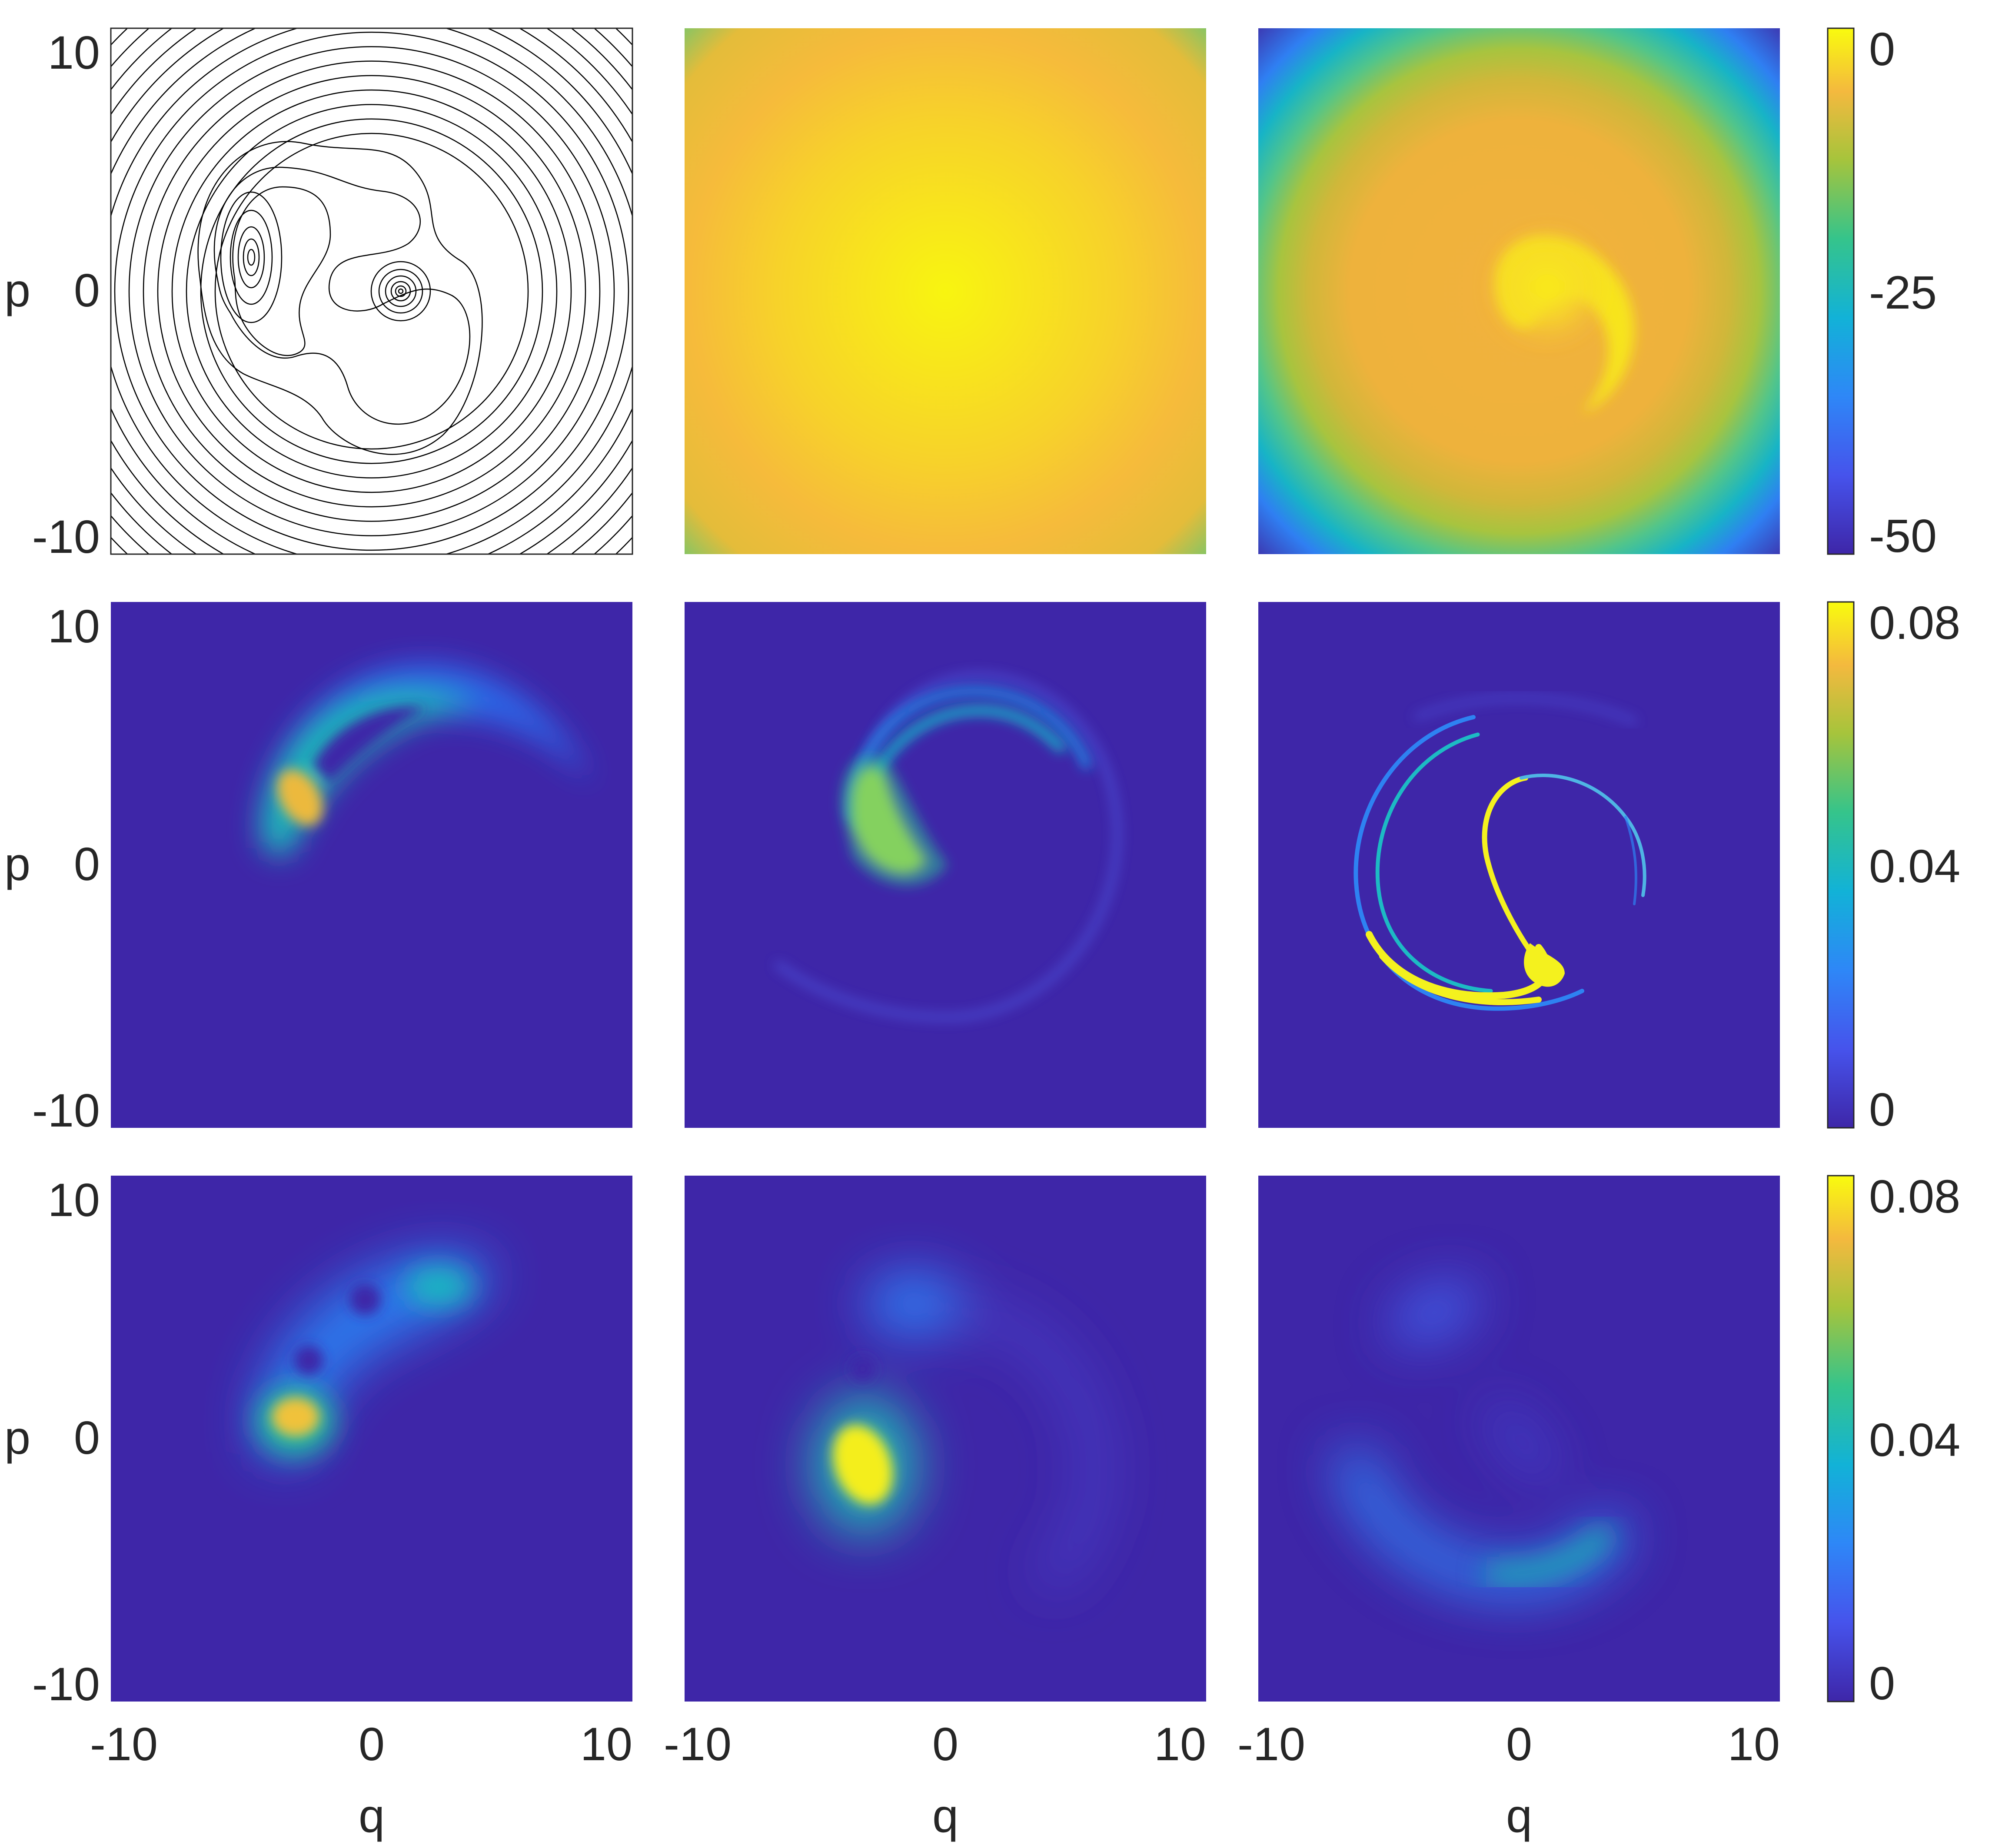  Describe the element at coordinates (698, 1744) in the screenshot. I see `xtick-c1-m10: -10` at that location.